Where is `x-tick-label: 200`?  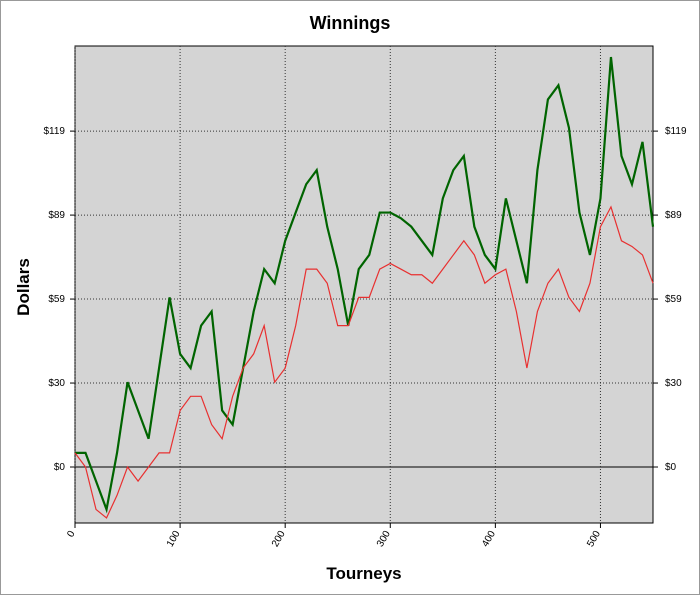 x-tick-label: 200 is located at coordinates (279, 539).